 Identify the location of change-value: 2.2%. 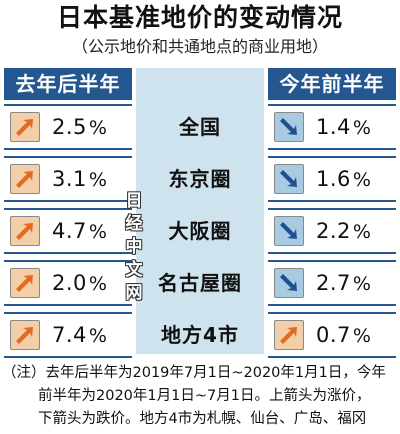
(343, 231).